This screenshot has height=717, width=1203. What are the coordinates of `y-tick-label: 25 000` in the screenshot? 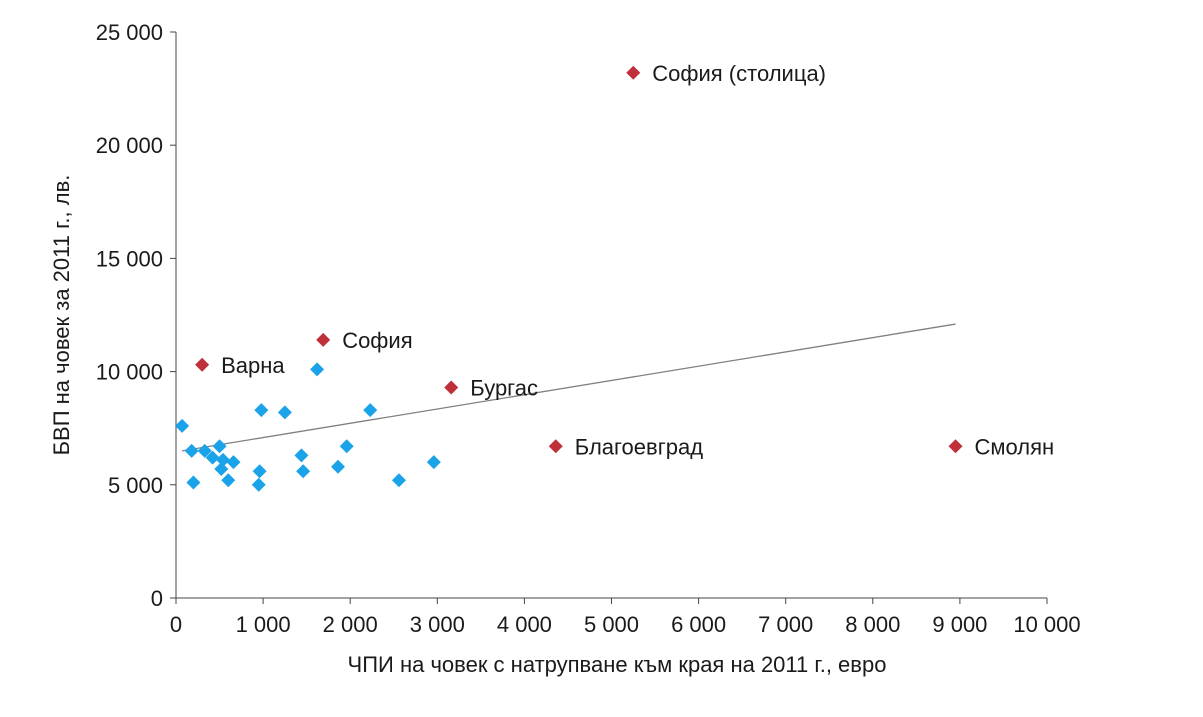 It's located at (129, 32).